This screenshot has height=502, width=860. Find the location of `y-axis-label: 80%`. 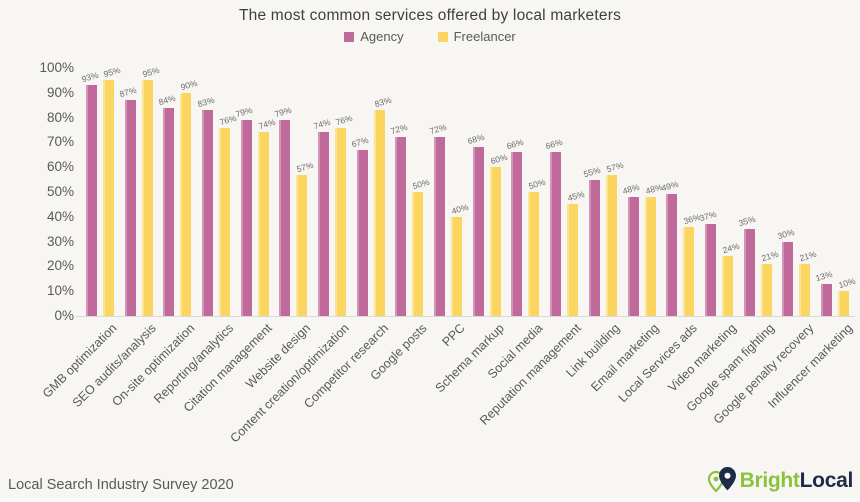

y-axis-label: 80% is located at coordinates (60, 117).